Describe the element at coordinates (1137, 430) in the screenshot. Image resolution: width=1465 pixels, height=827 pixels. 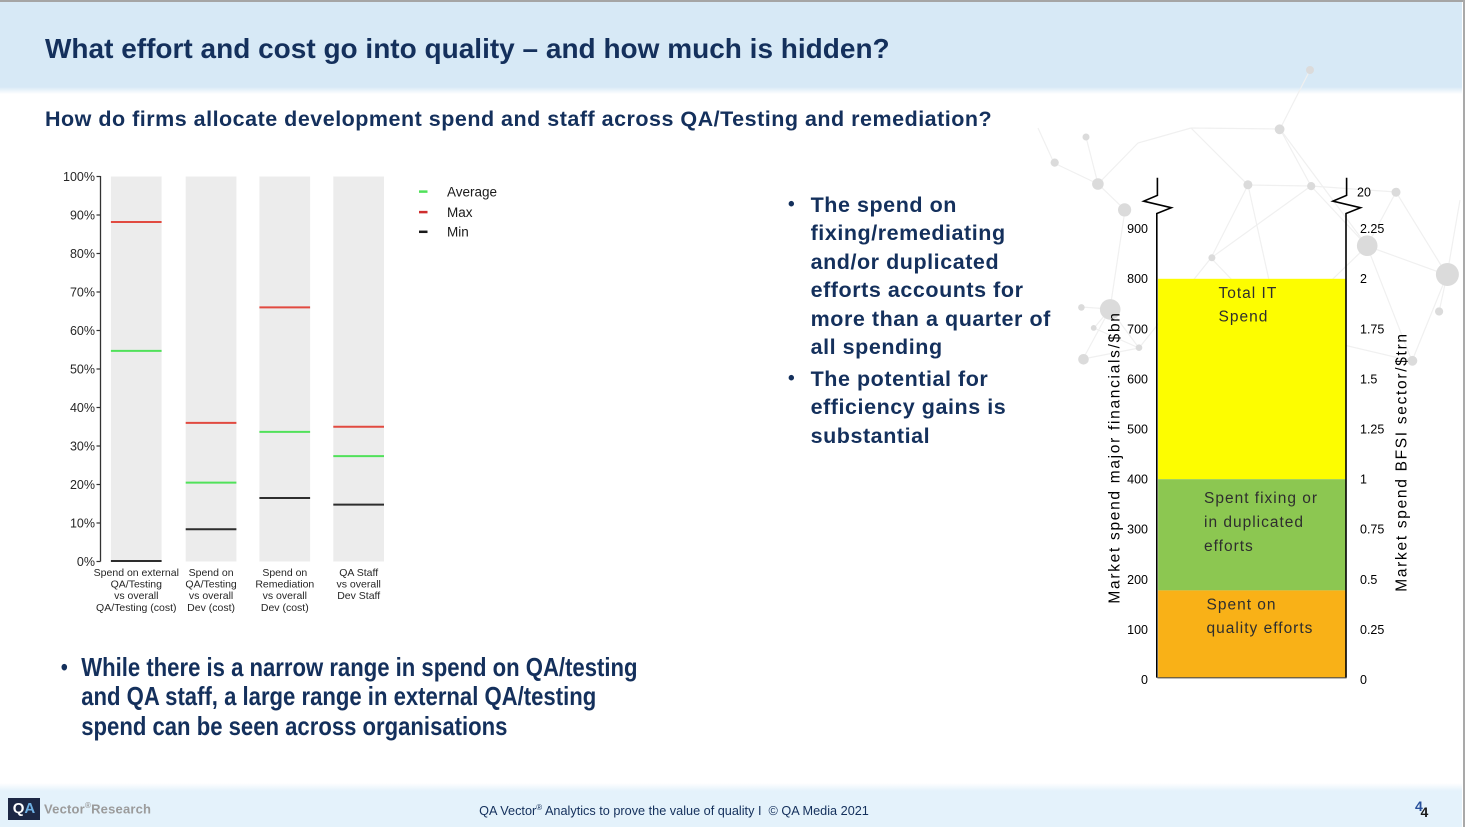
I see `svg-text: 500` at that location.